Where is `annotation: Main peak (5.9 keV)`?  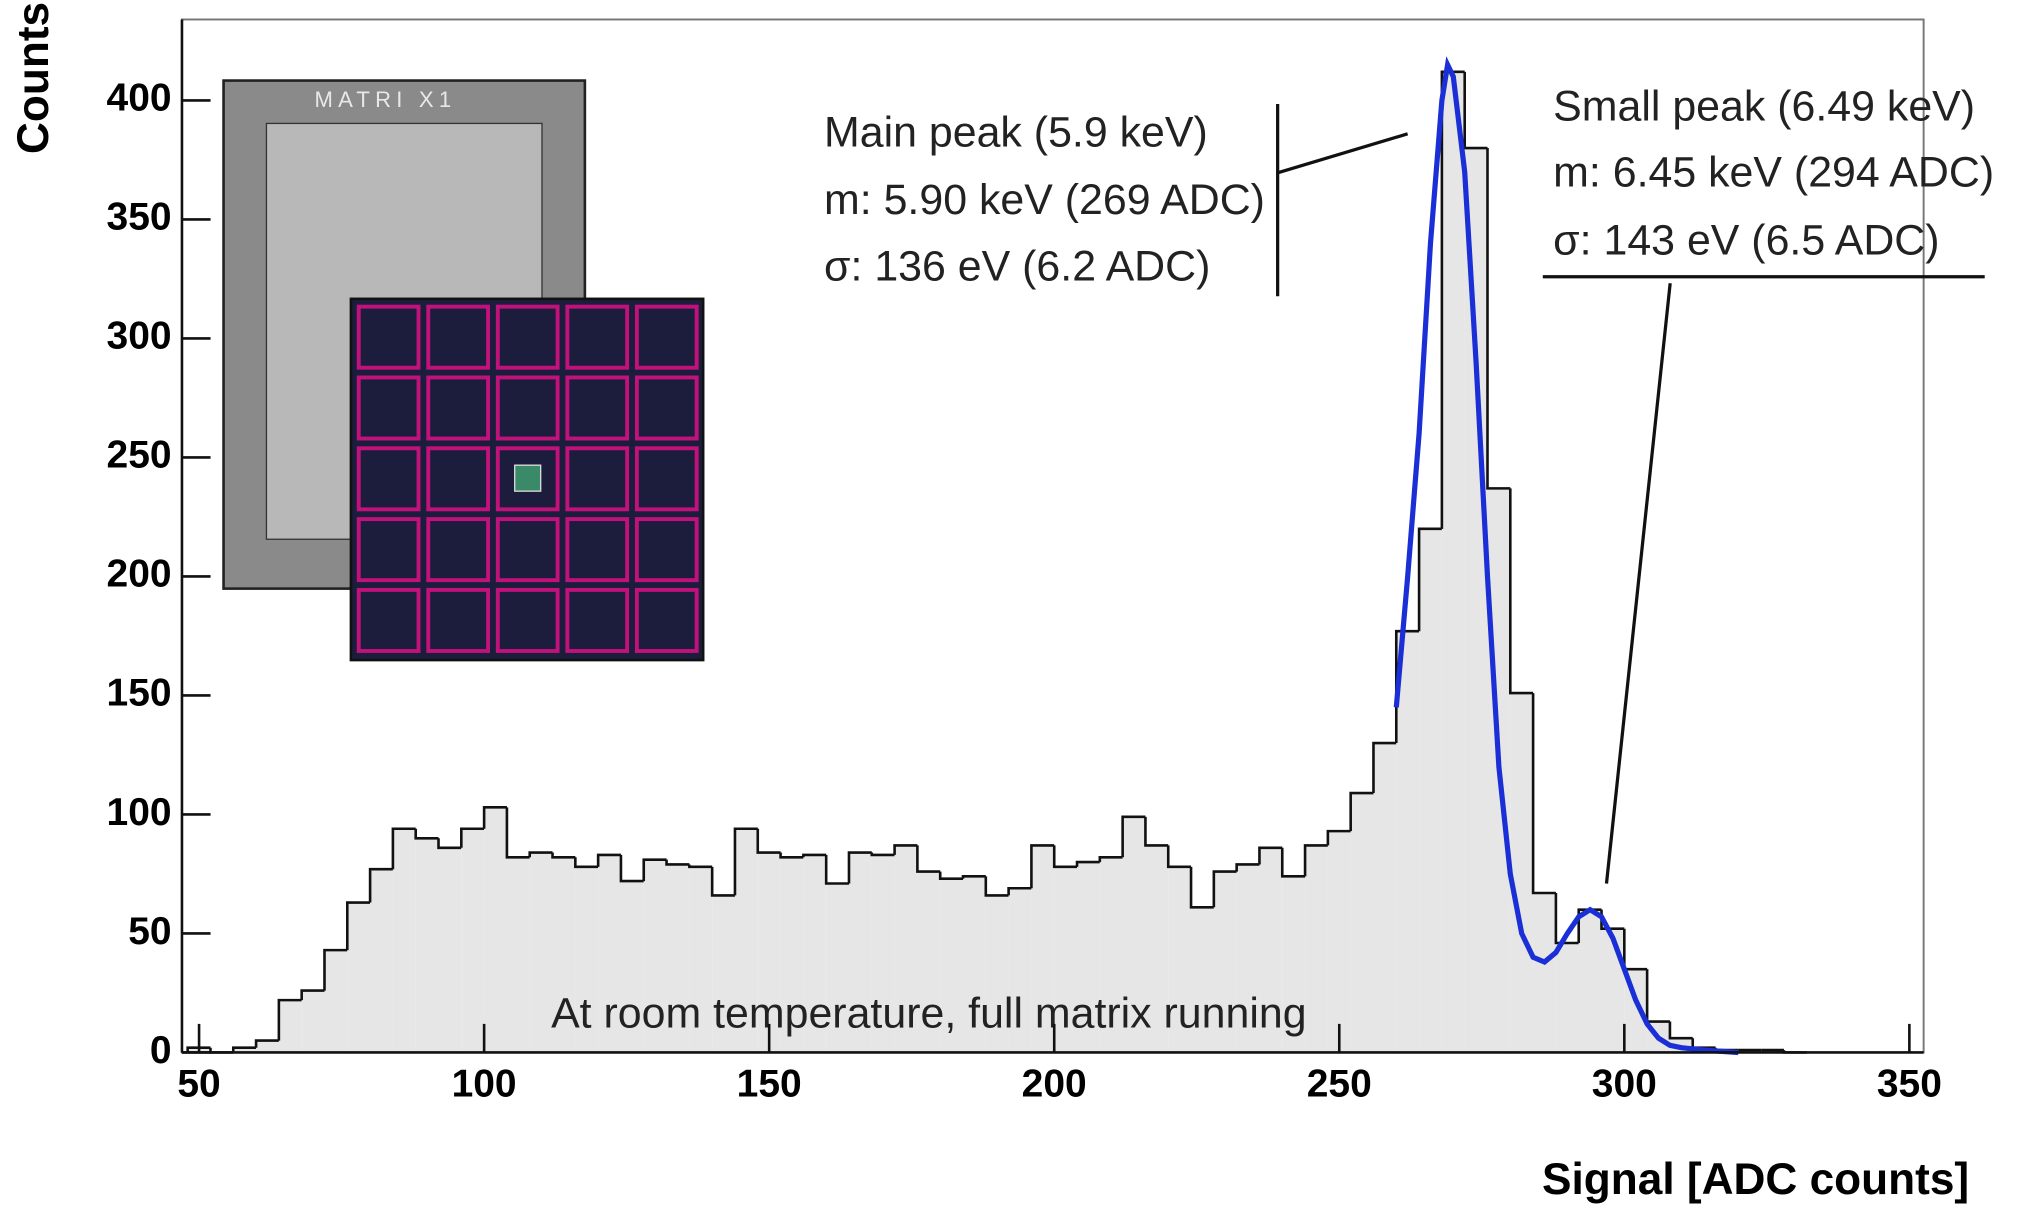
annotation: Main peak (5.9 keV) is located at coordinates (1016, 132).